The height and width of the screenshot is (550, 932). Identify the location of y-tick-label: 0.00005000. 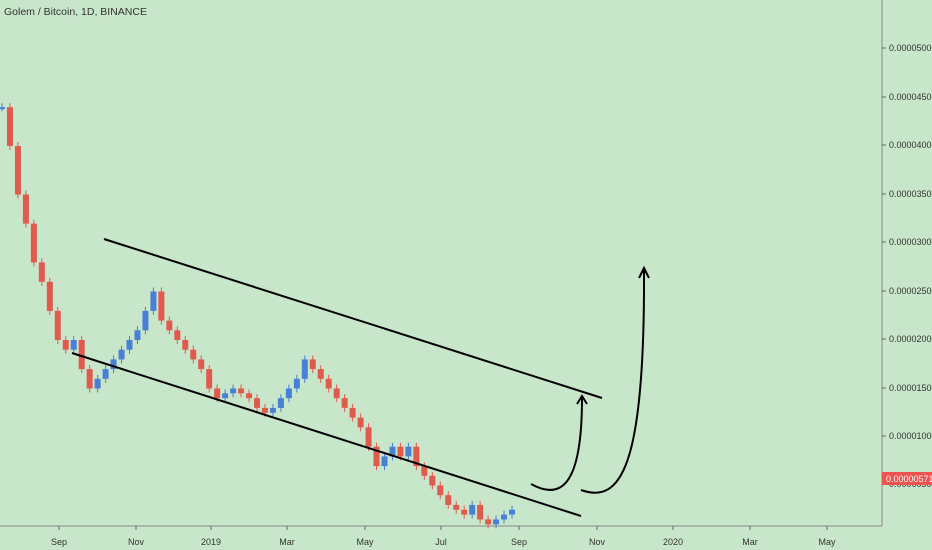
(910, 48).